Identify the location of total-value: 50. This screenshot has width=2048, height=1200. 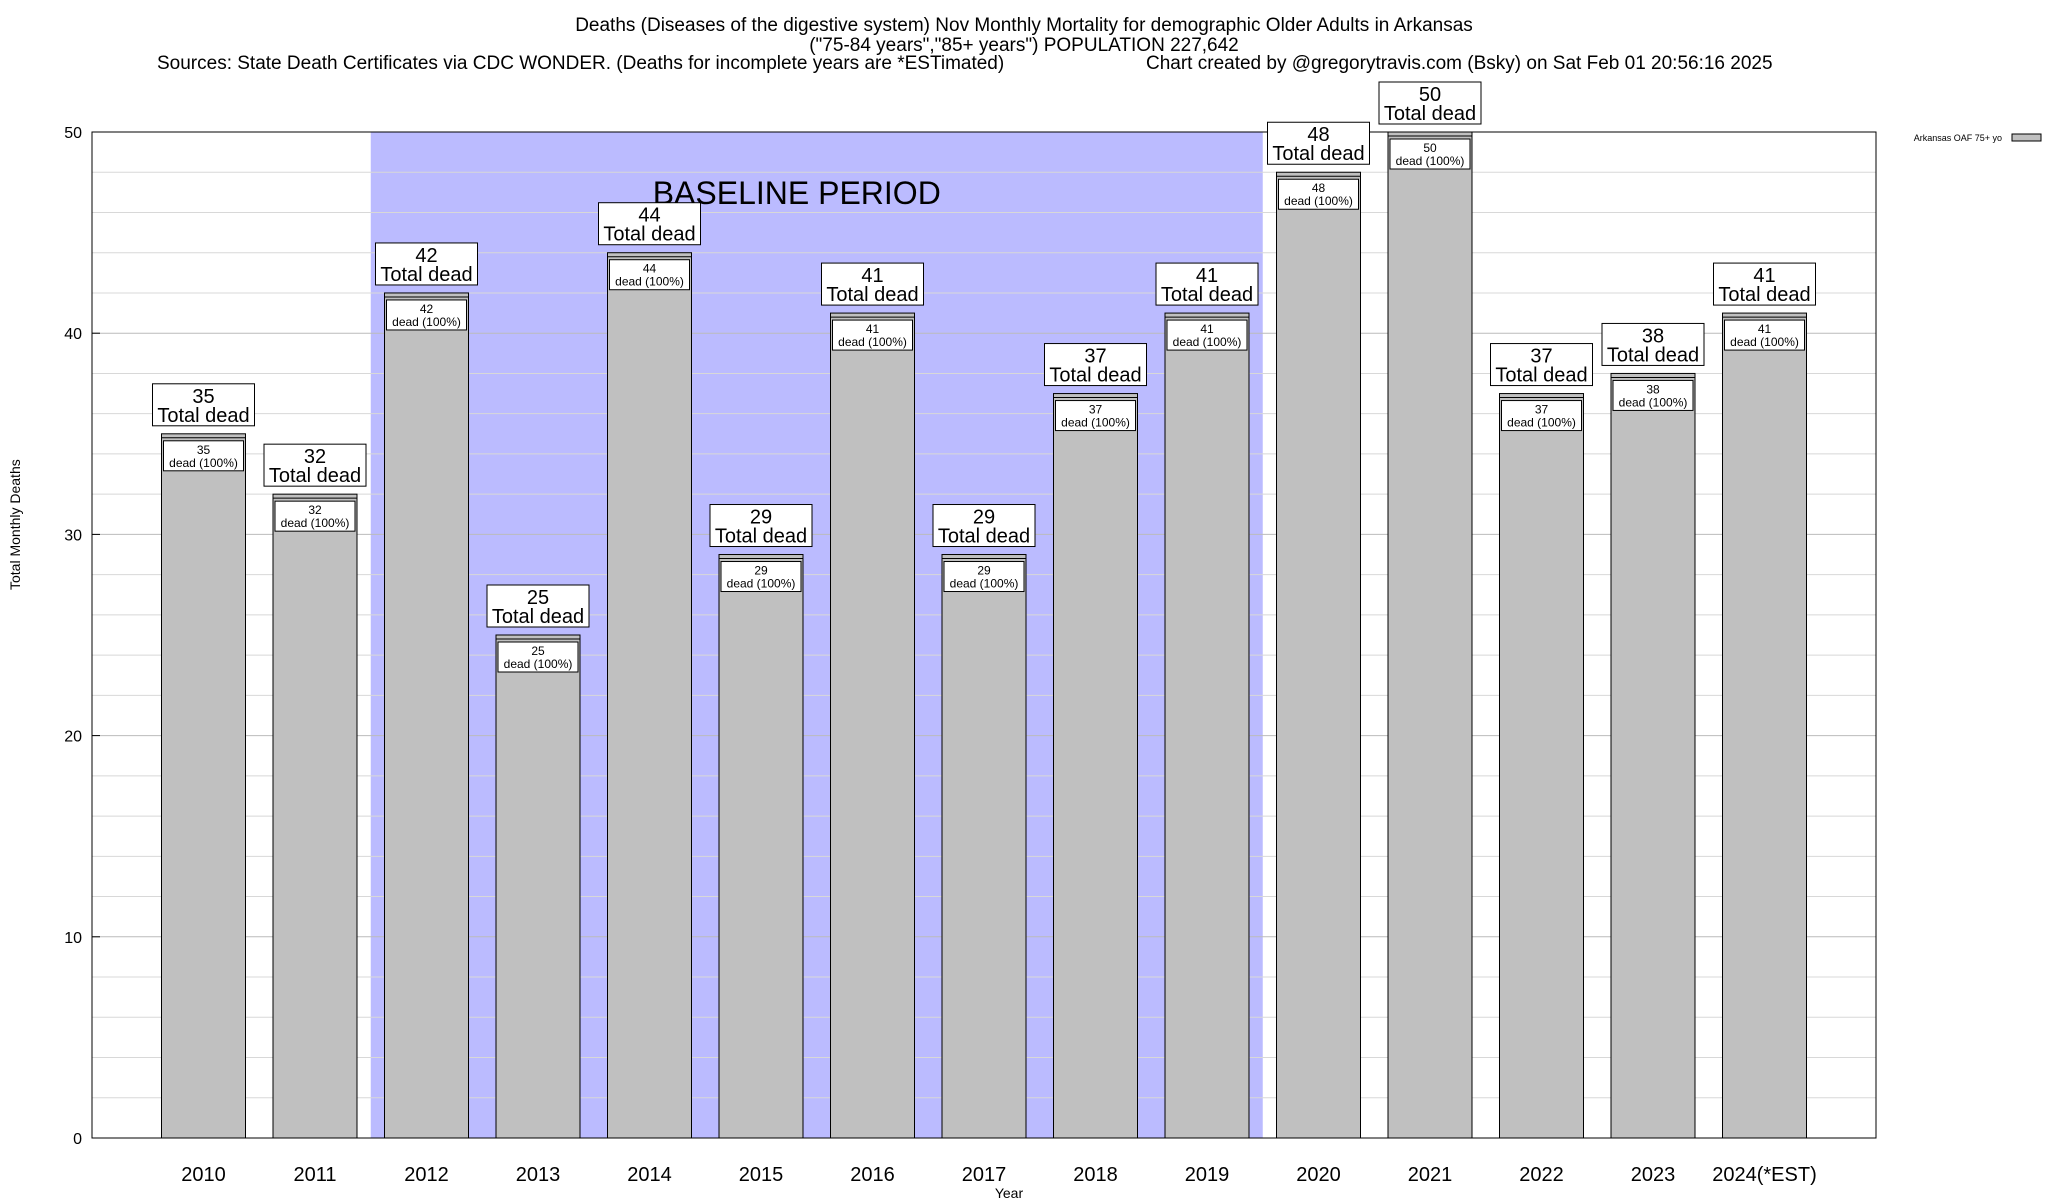
(1430, 95).